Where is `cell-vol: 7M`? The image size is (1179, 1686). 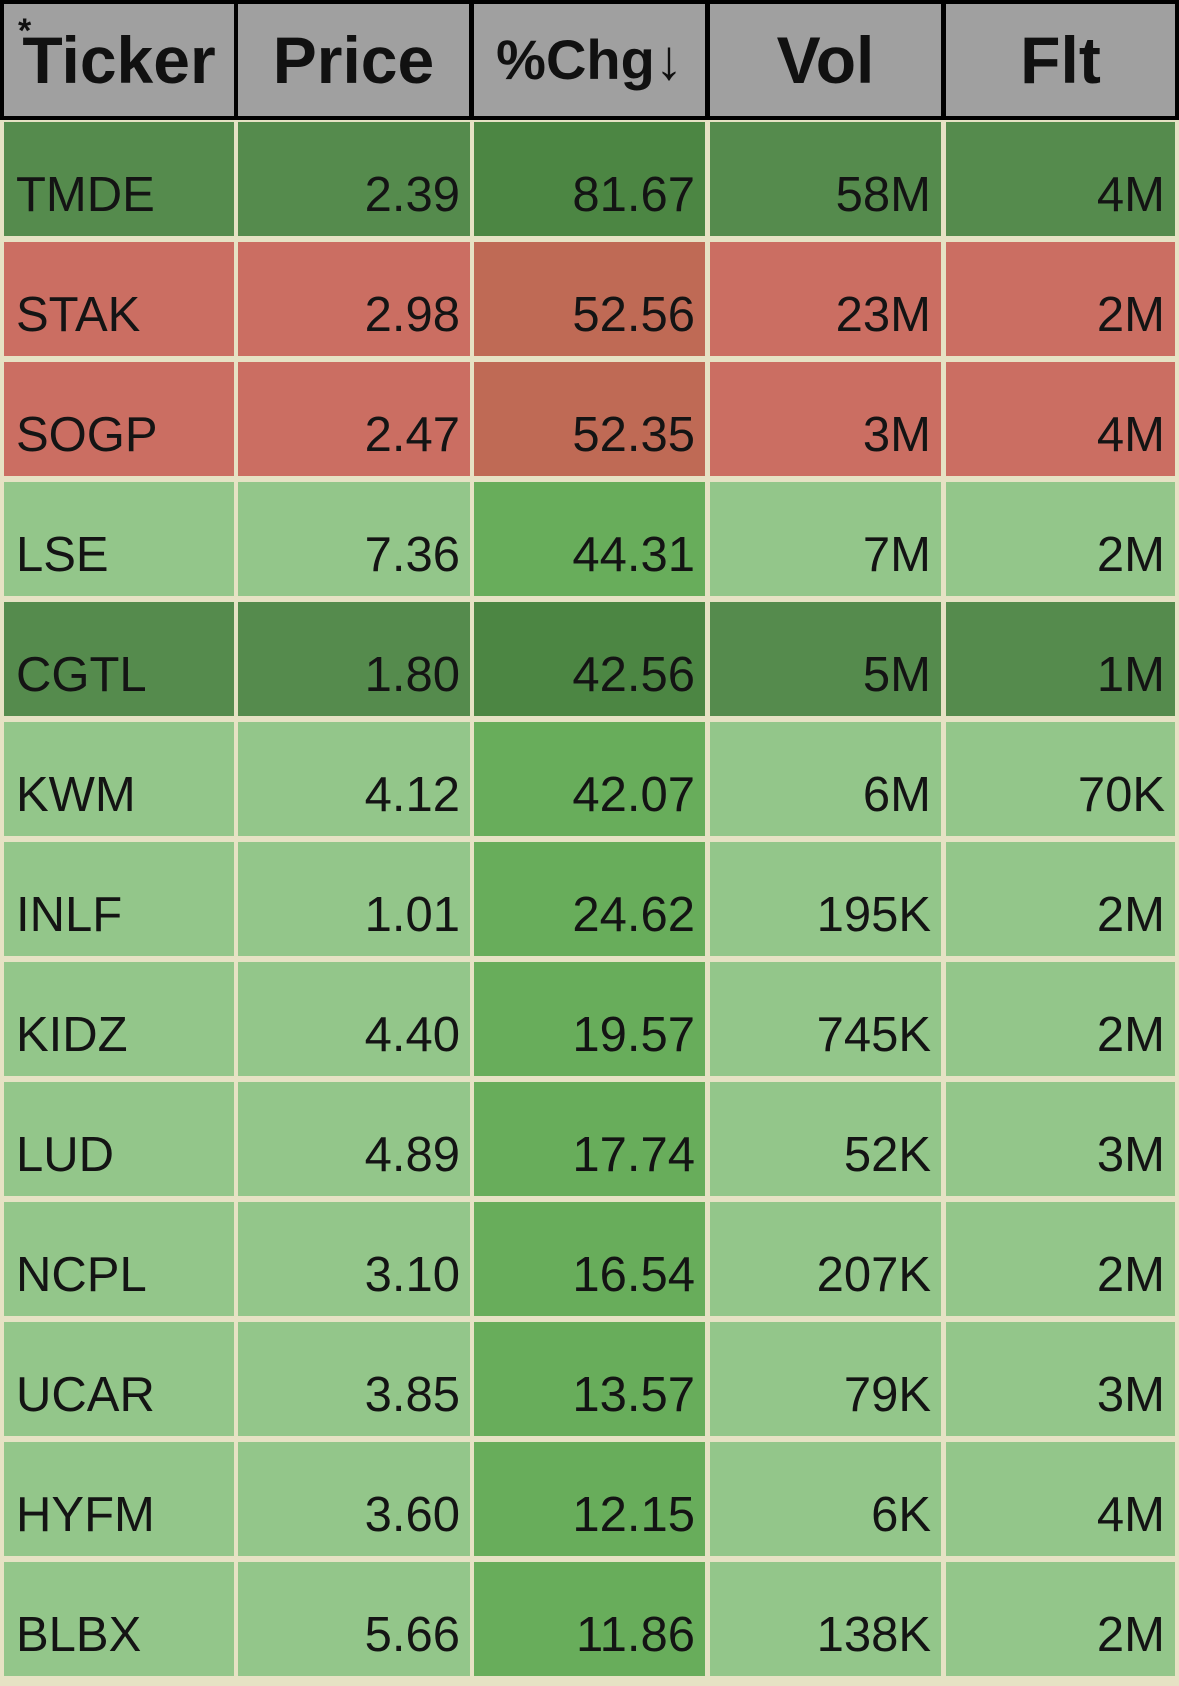
cell-vol: 7M is located at coordinates (825, 539).